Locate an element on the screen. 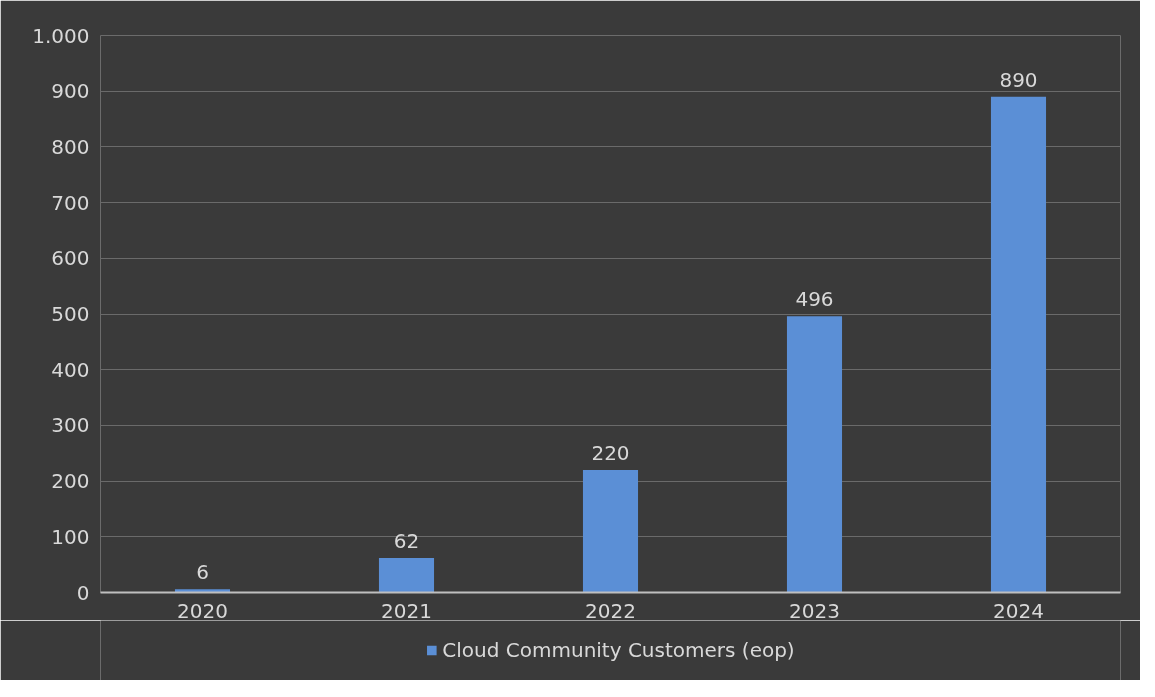 This screenshot has height=697, width=1155. y-tick-label: 900 is located at coordinates (70, 91).